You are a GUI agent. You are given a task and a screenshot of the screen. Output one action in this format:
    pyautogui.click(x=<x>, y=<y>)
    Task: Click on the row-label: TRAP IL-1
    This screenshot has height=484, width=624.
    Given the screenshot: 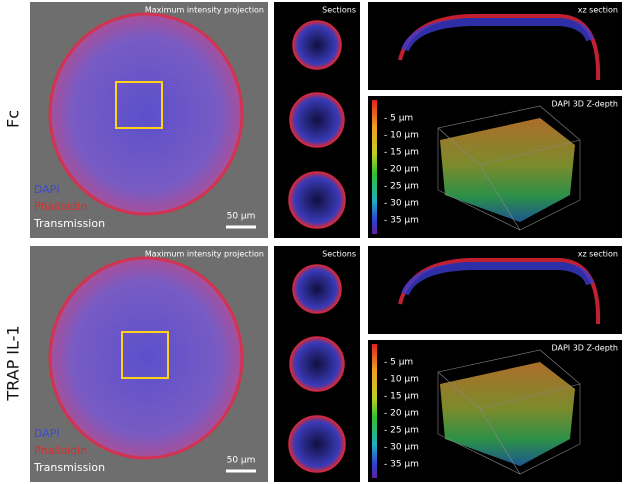 What is the action you would take?
    pyautogui.click(x=13, y=363)
    